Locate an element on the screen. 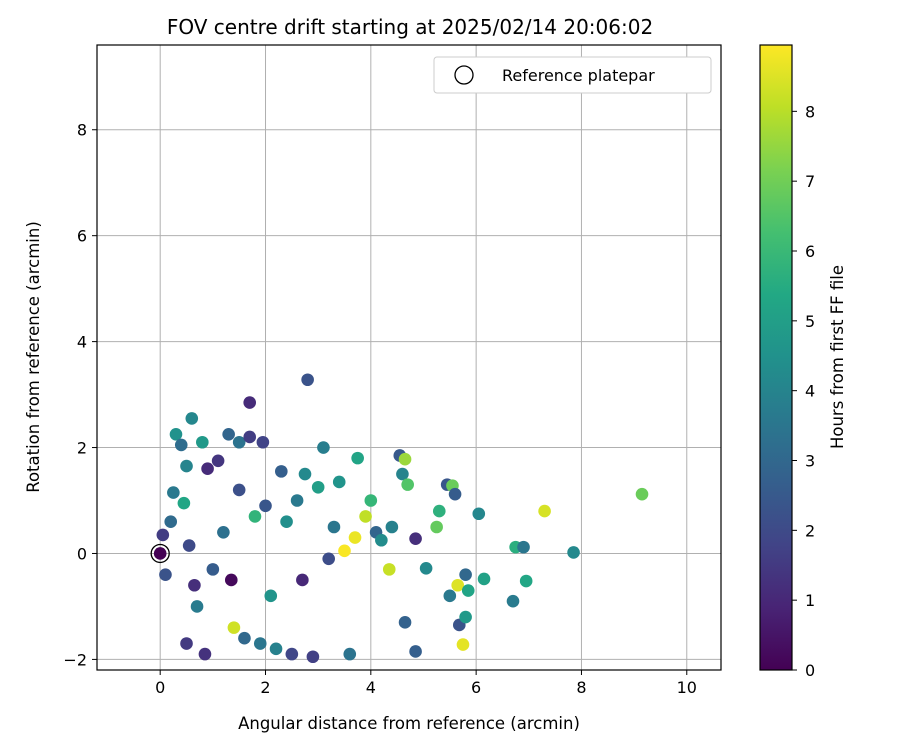 The width and height of the screenshot is (900, 750). colorbar-gradient is located at coordinates (776, 357).